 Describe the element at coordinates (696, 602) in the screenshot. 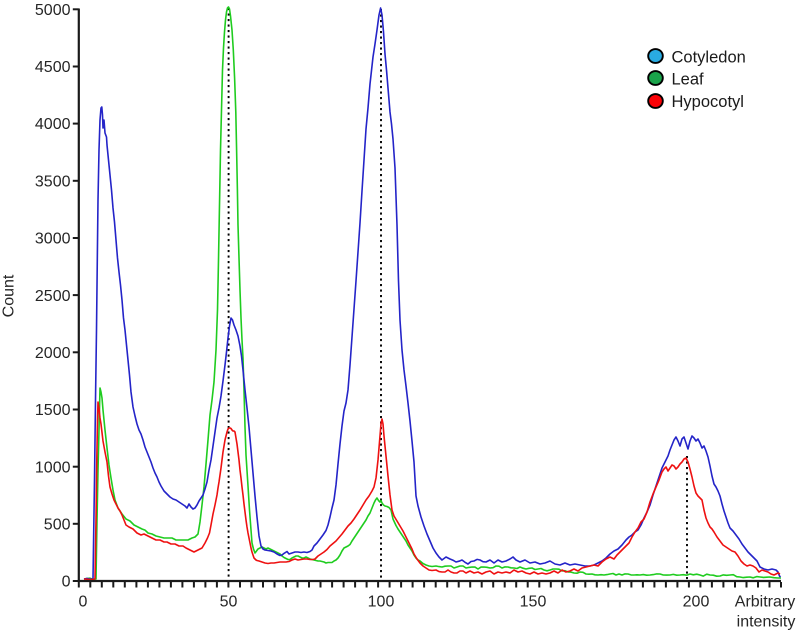

I see `svg-text: 200` at that location.